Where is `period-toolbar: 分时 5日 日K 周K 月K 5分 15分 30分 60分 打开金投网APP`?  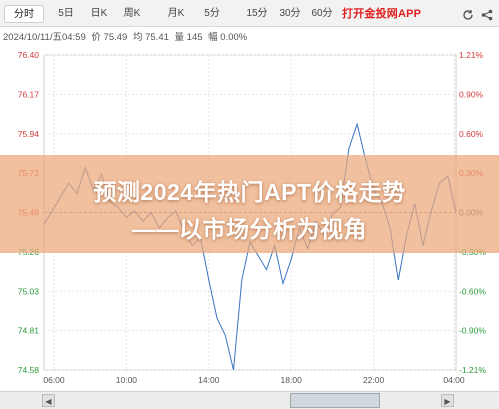
period-toolbar: 分时 5日 日K 周K 月K 5分 15分 30分 60分 打开金投网APP is located at coordinates (249, 13).